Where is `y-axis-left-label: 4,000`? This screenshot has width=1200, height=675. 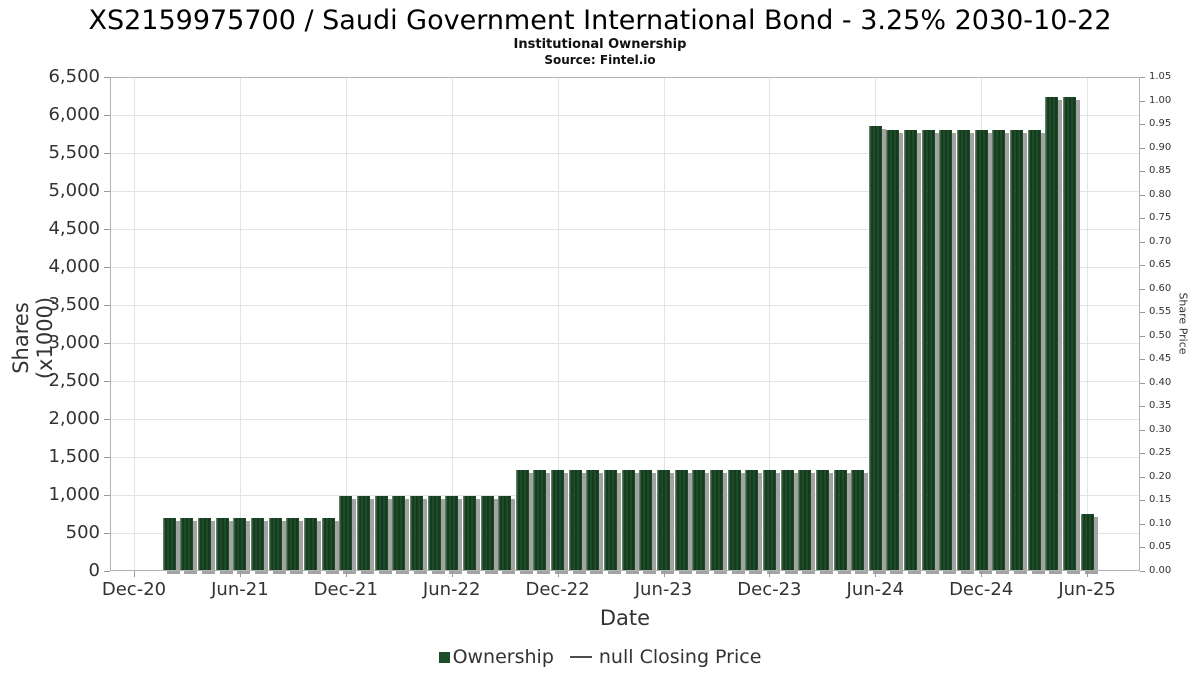 y-axis-left-label: 4,000 is located at coordinates (74, 266).